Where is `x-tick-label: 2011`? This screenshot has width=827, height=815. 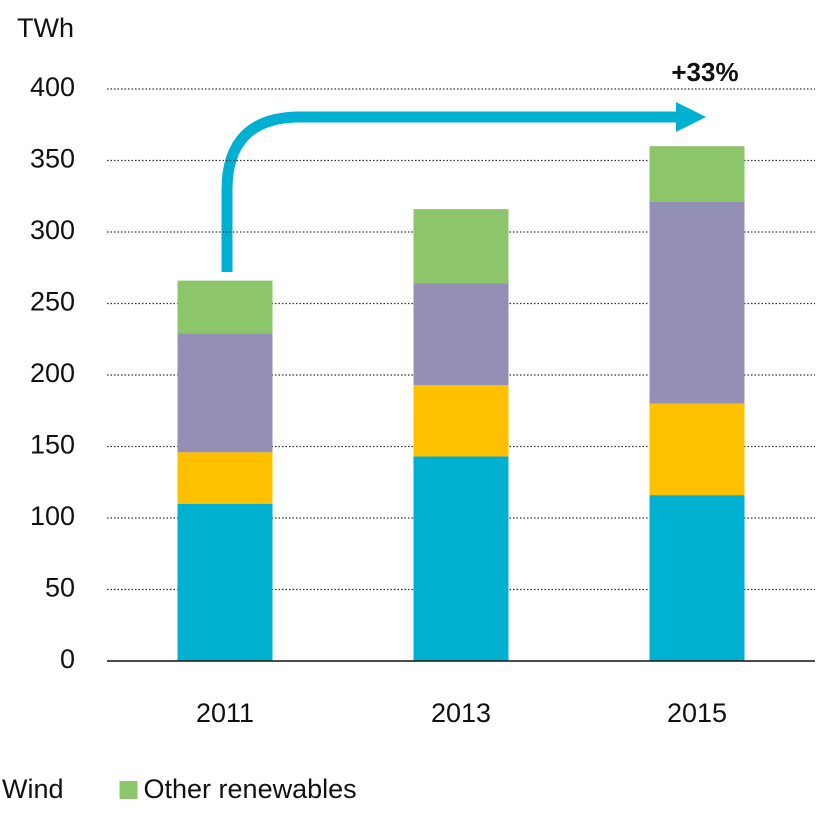 x-tick-label: 2011 is located at coordinates (225, 713).